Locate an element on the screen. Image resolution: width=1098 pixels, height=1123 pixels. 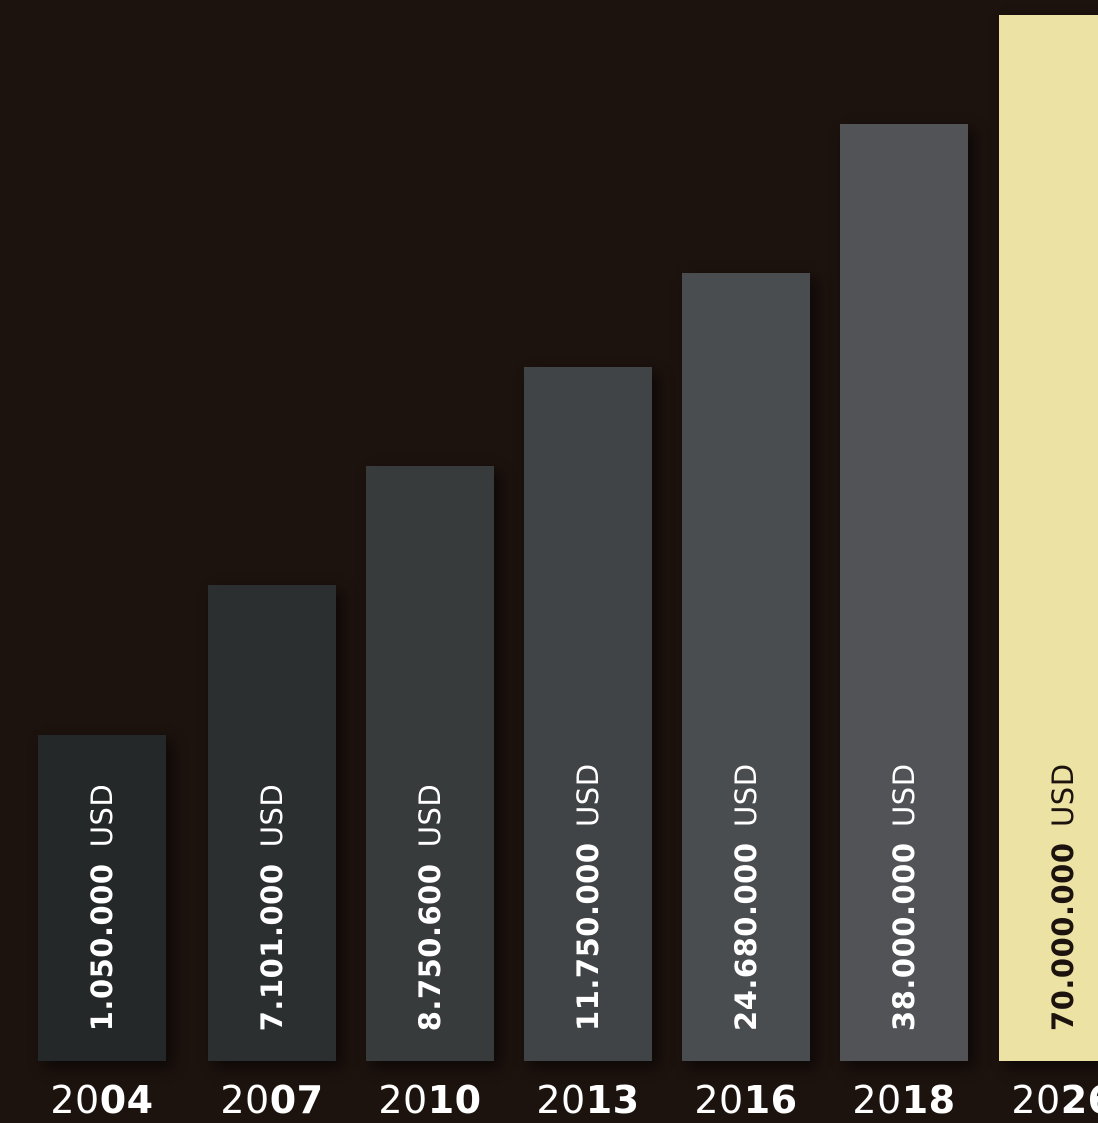
year-suffix: 26 is located at coordinates (1079, 1100).